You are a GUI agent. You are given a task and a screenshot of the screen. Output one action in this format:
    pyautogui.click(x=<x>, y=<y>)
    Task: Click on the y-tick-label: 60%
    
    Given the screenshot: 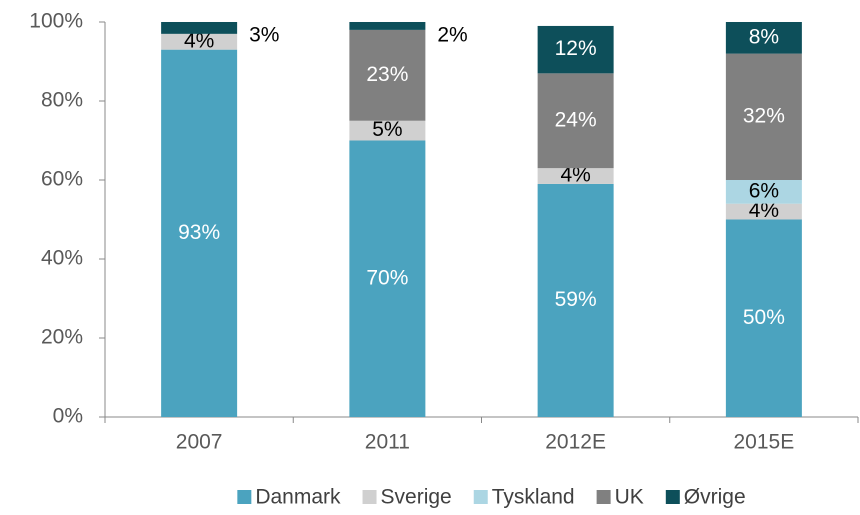 What is the action you would take?
    pyautogui.click(x=62, y=179)
    